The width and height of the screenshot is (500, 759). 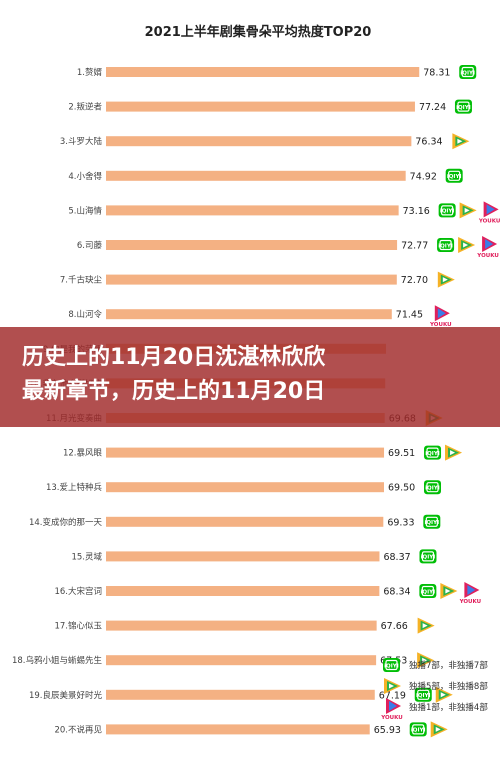 I want to click on value-label: 69.50, so click(x=401, y=488).